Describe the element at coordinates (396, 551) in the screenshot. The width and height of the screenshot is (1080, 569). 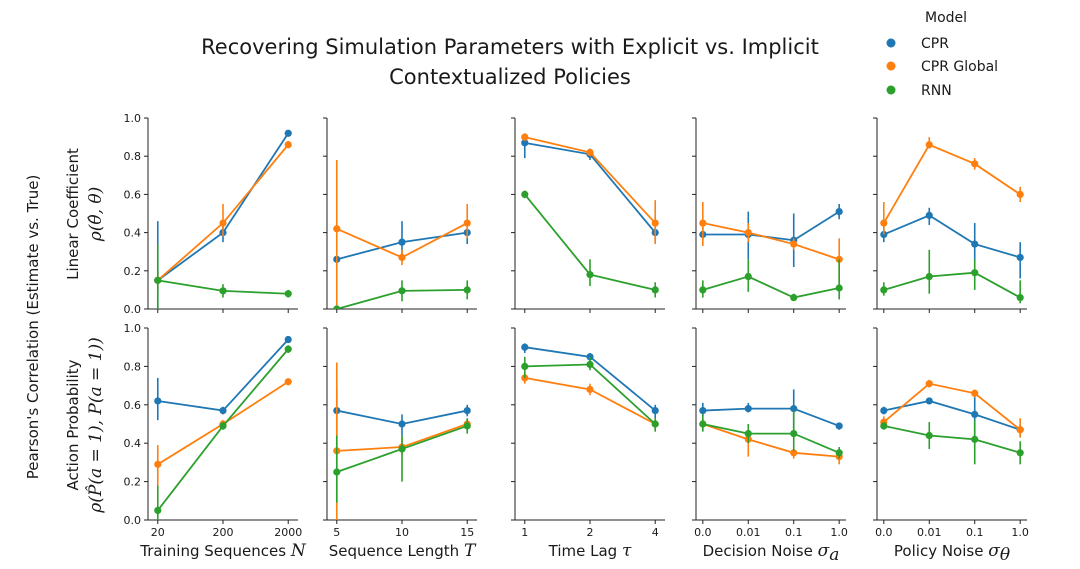
I see `x-axis-label-text: Sequence Length` at that location.